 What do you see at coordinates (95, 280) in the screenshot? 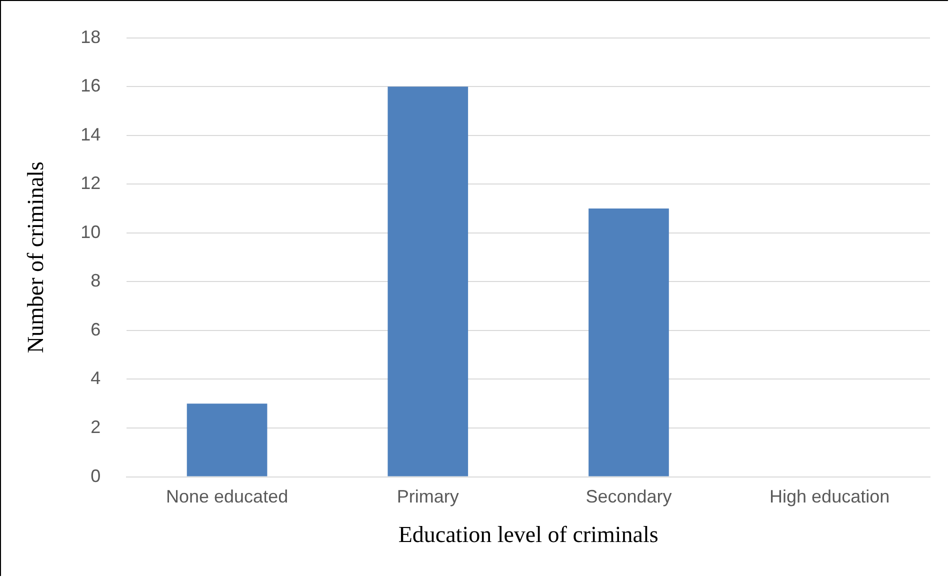
I see `y-tick-label: 8` at bounding box center [95, 280].